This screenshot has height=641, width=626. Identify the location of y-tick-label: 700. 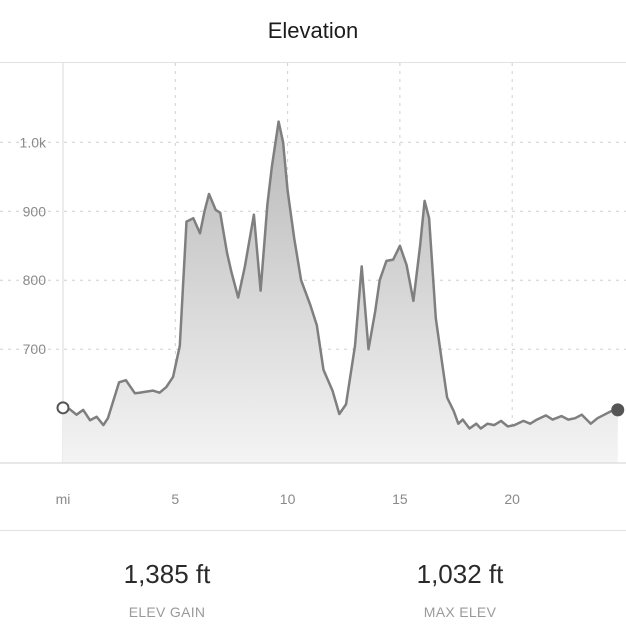
(35, 349).